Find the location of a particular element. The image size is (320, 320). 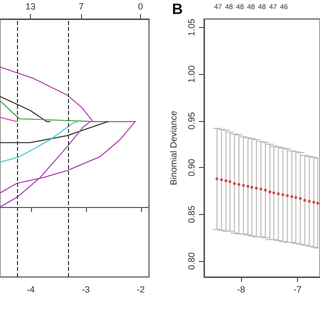

y-axis-title: Binomial Deviance is located at coordinates (173, 148).